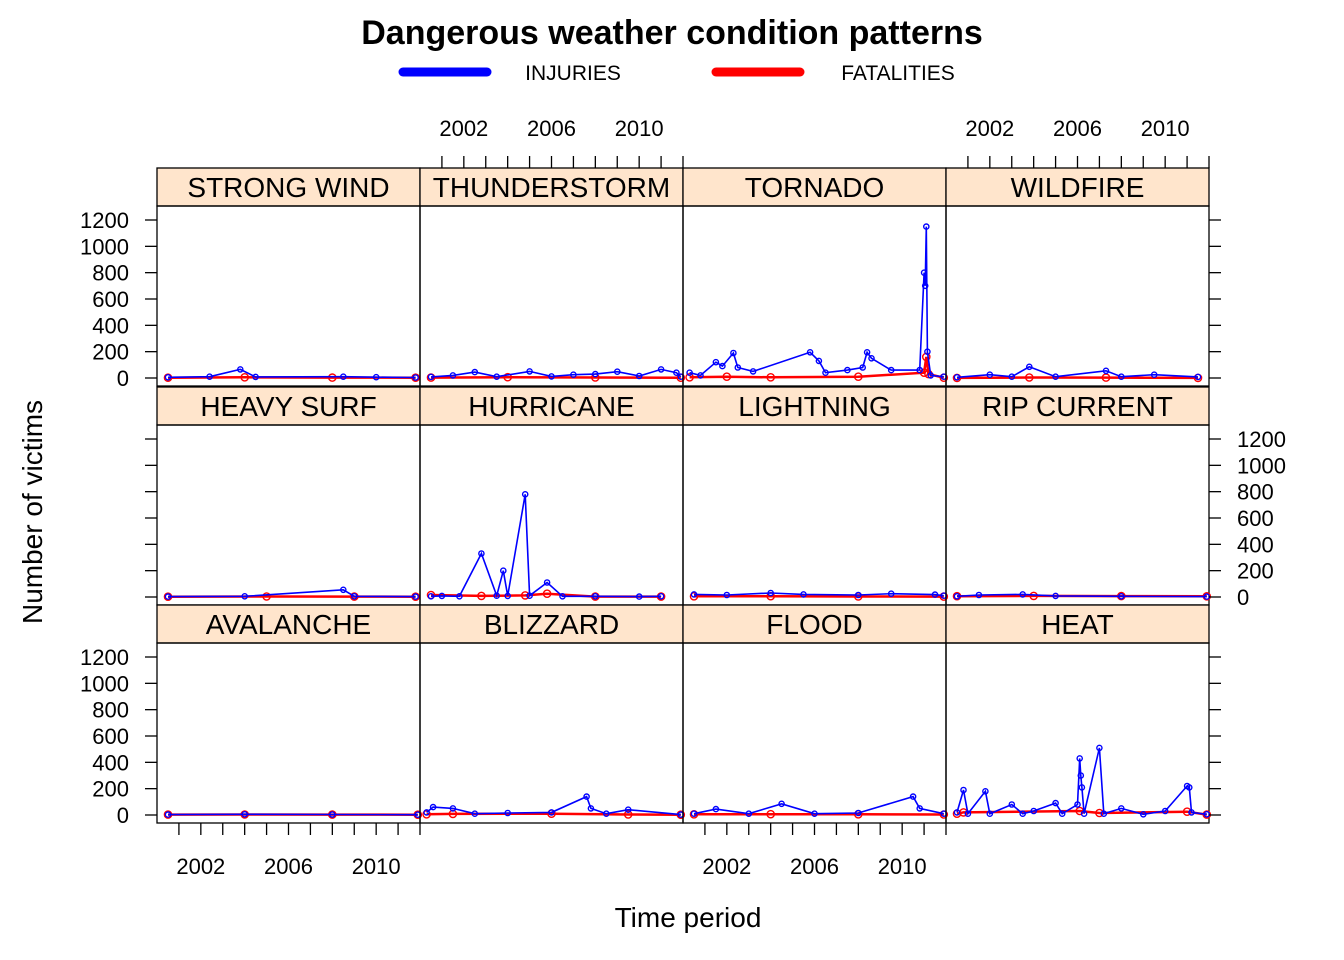 Image resolution: width=1344 pixels, height=960 pixels. I want to click on strip-label: THUNDERSTORM, so click(551, 187).